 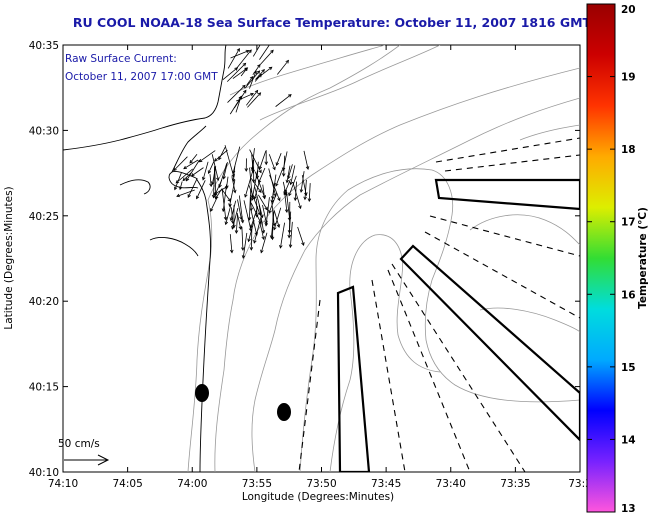 I want to click on colorbar-tick-label: 18, so click(x=628, y=150).